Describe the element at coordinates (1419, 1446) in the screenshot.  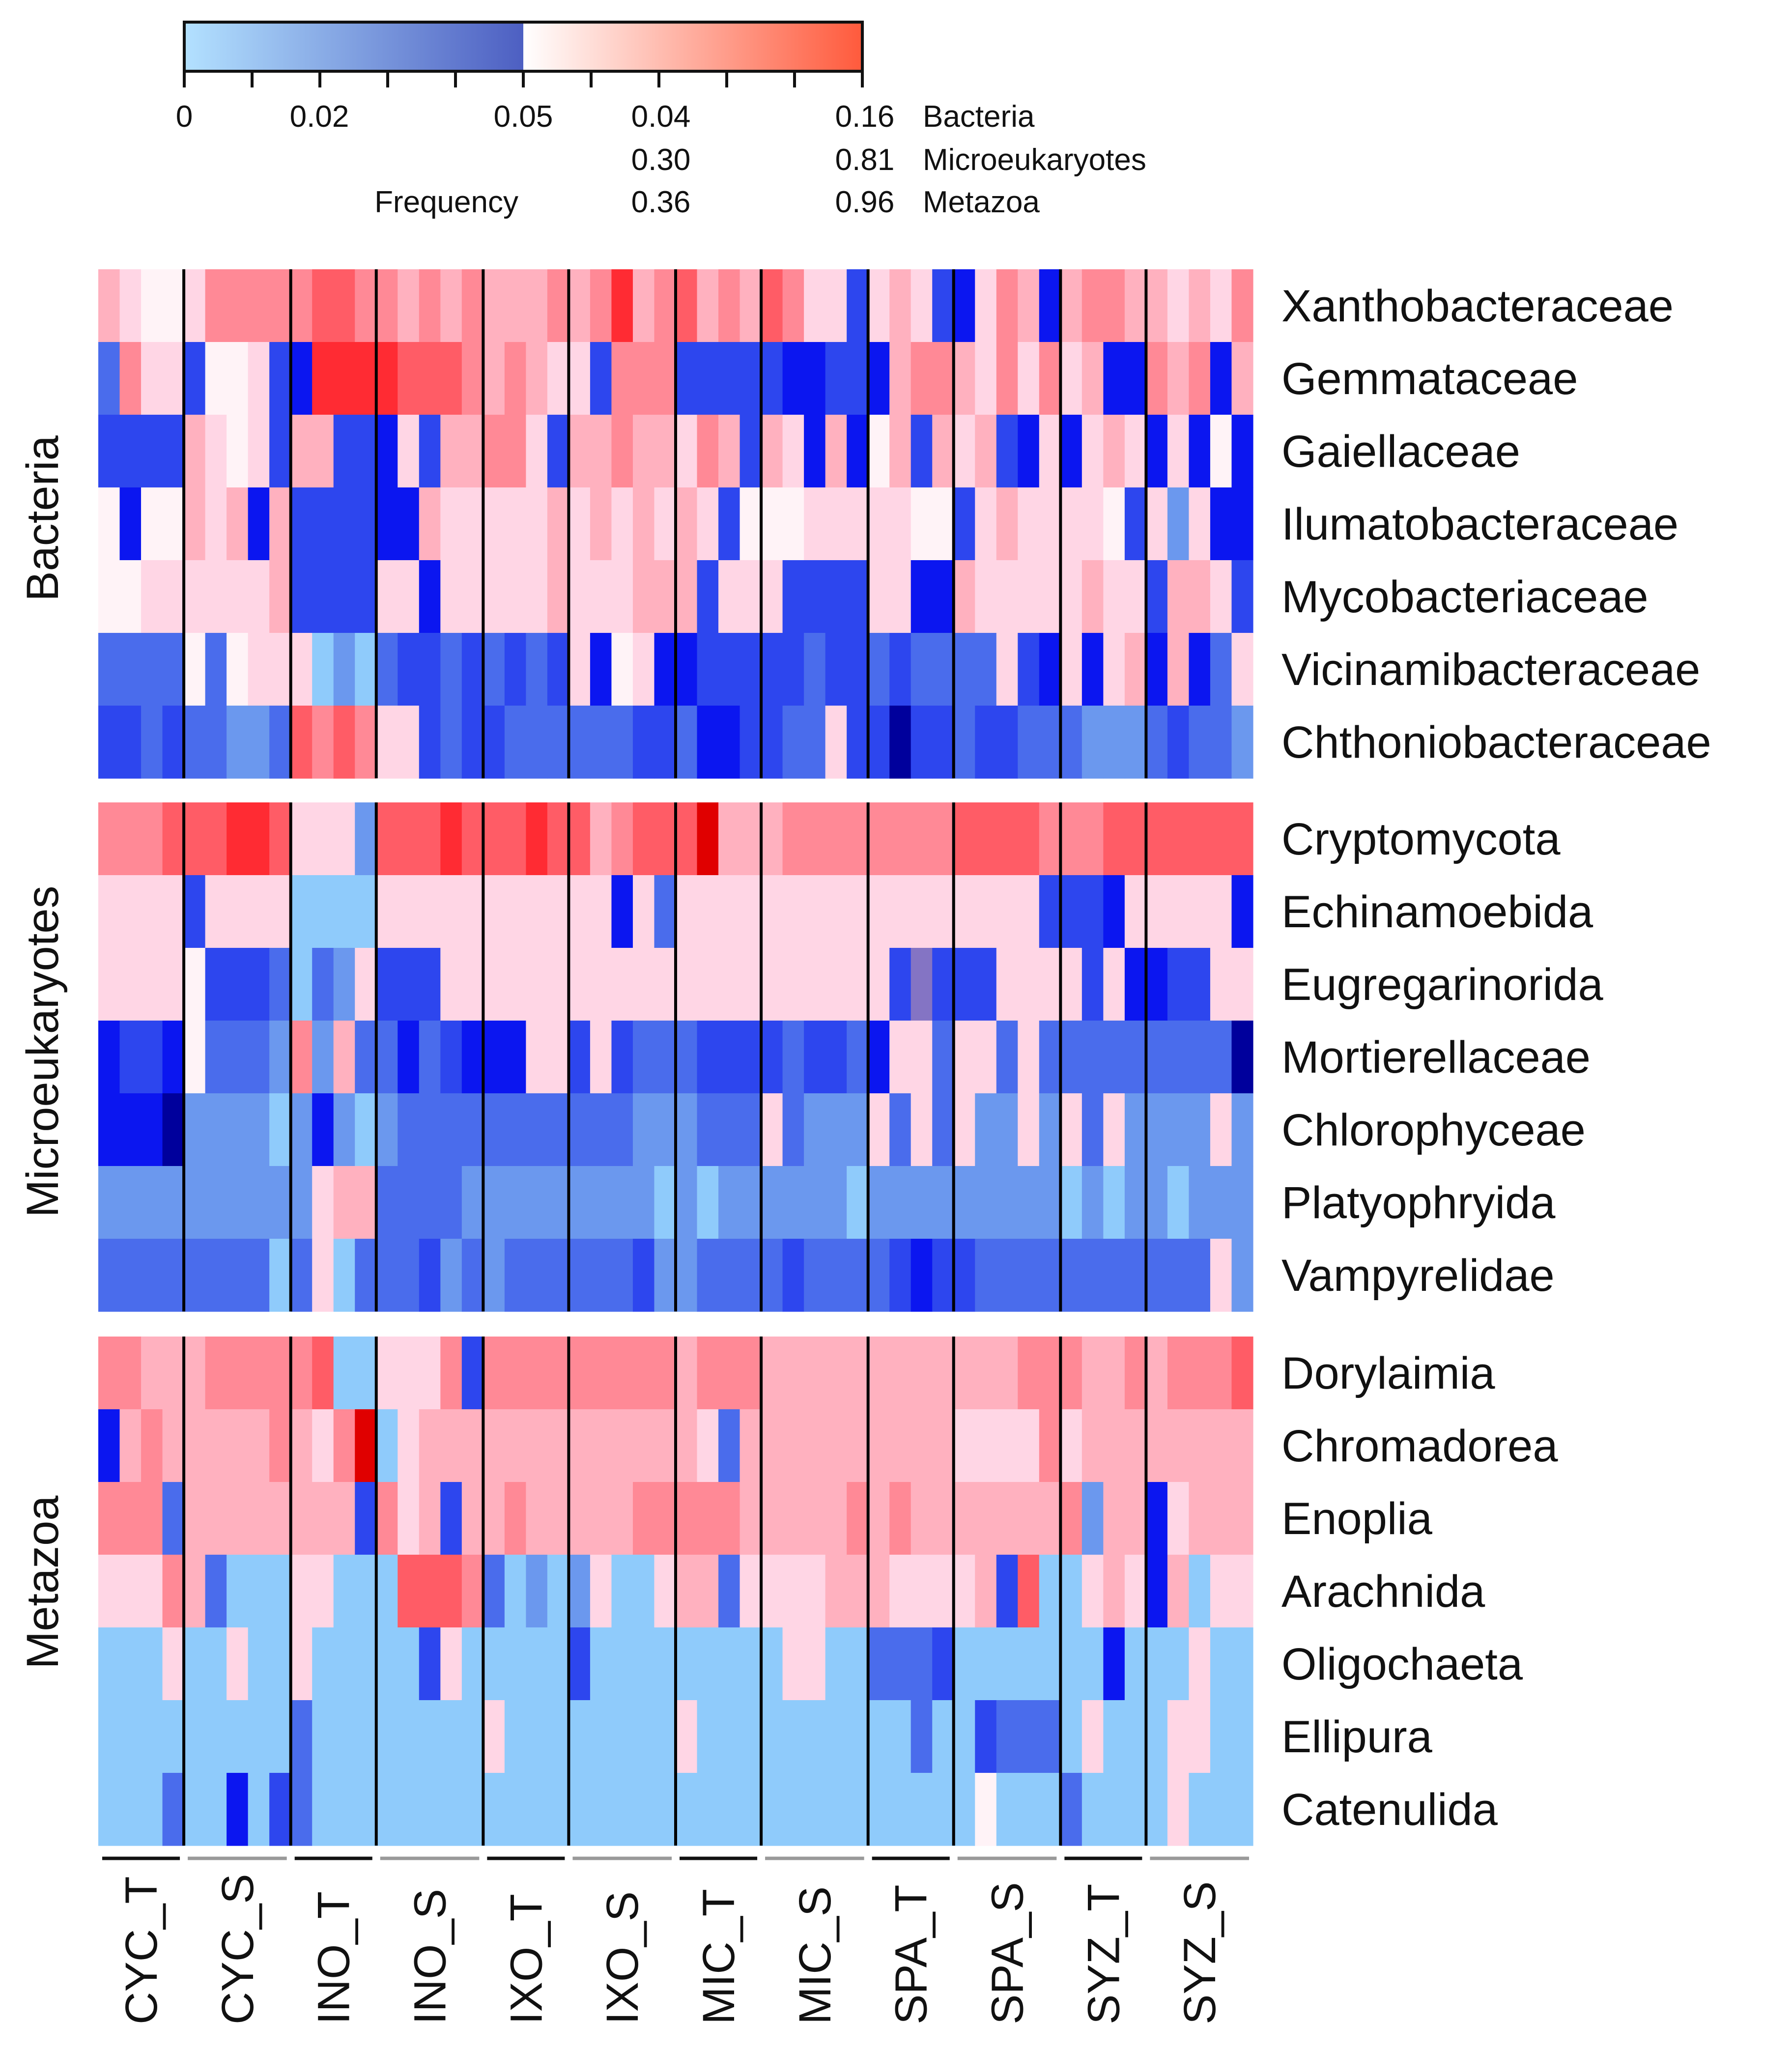
I see `row-label: Chromadorea` at that location.